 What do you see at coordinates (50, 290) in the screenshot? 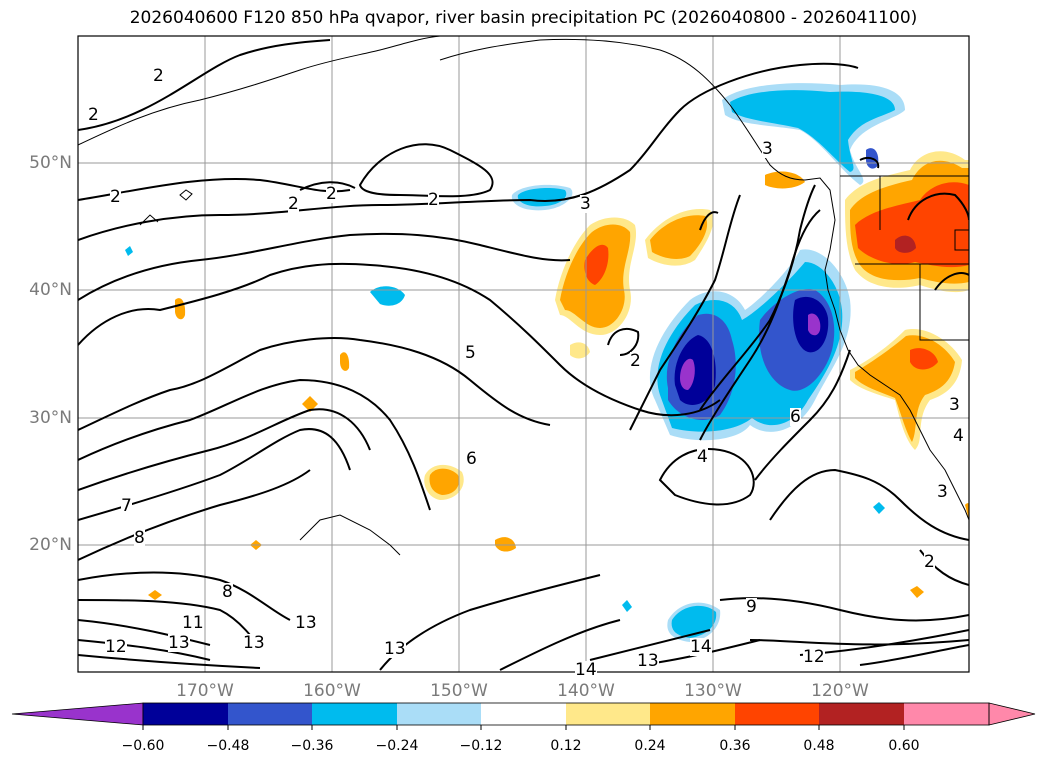
I see `lat-label-40n: 40°N` at bounding box center [50, 290].